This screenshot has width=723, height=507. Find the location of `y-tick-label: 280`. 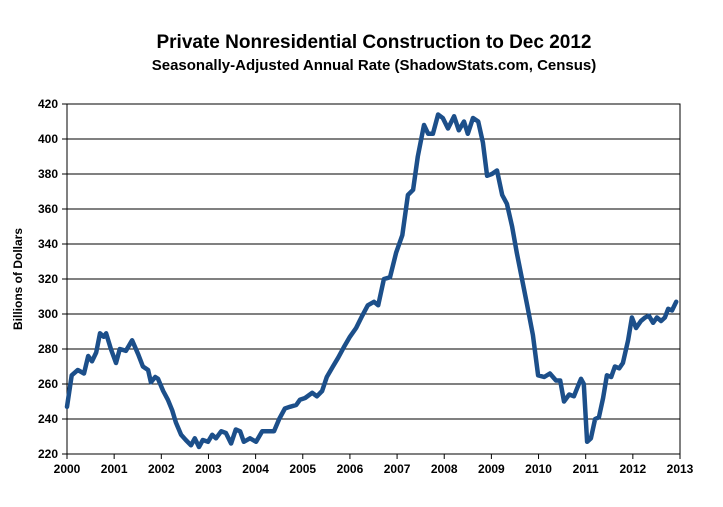

y-tick-label: 280 is located at coordinates (48, 349).